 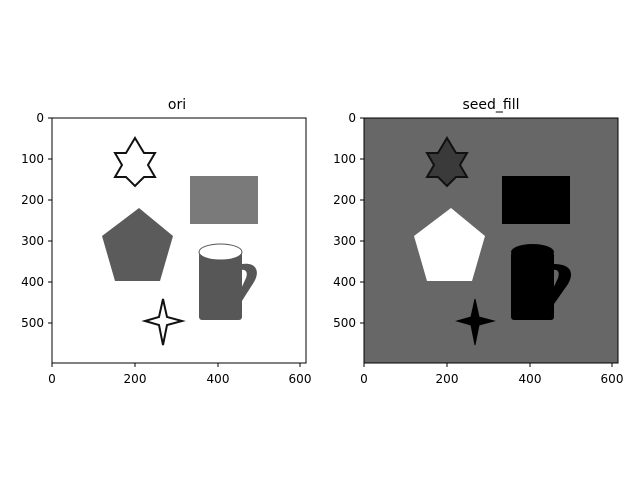 What do you see at coordinates (177, 105) in the screenshot?
I see `panel-title: ori` at bounding box center [177, 105].